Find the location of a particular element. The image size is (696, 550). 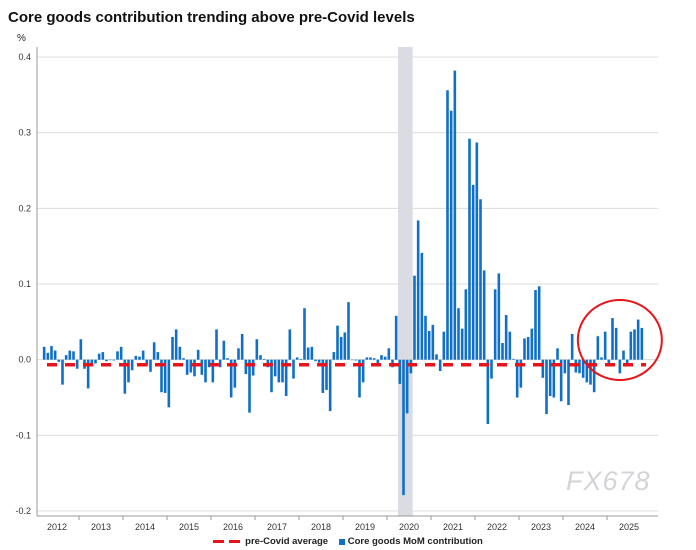

y-tick-label: 0.4 is located at coordinates (24, 57).